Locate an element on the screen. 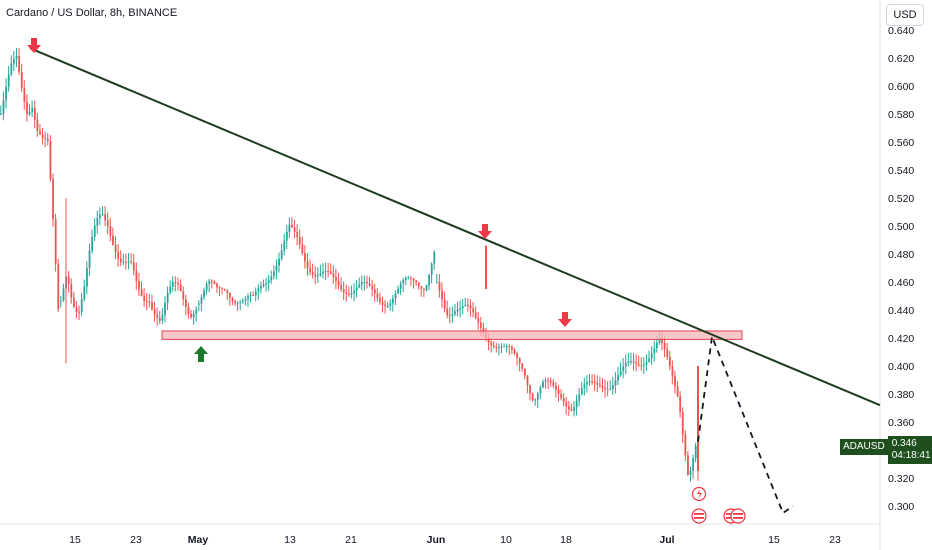  up-arrow-icon is located at coordinates (201, 354).